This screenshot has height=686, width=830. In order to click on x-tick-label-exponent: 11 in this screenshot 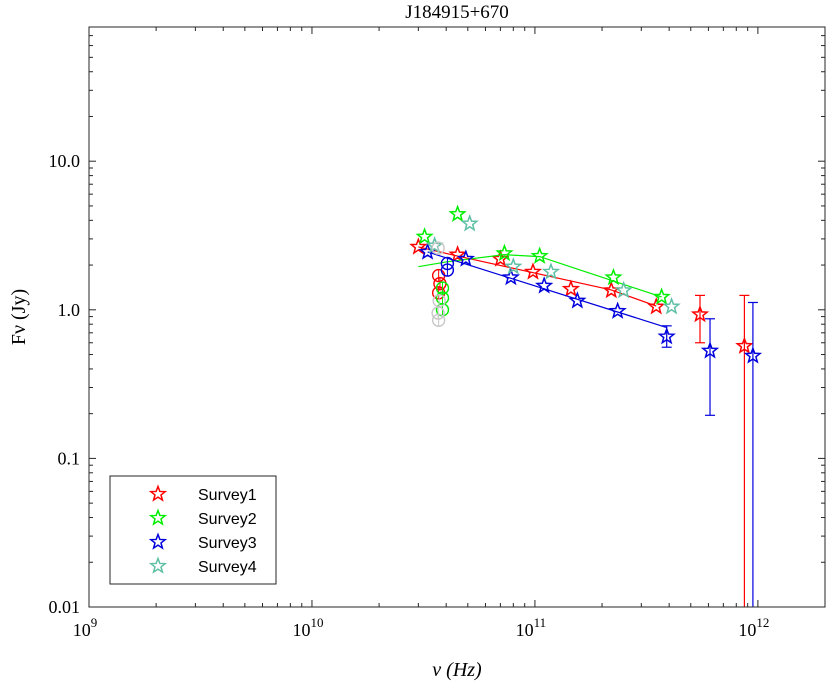, I will do `click(540, 622)`.